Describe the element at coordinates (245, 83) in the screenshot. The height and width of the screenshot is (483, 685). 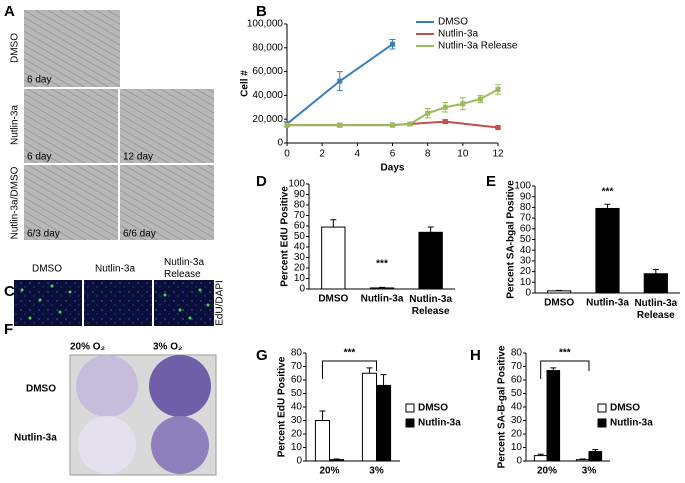
I see `y-axis-label: Cell #` at that location.